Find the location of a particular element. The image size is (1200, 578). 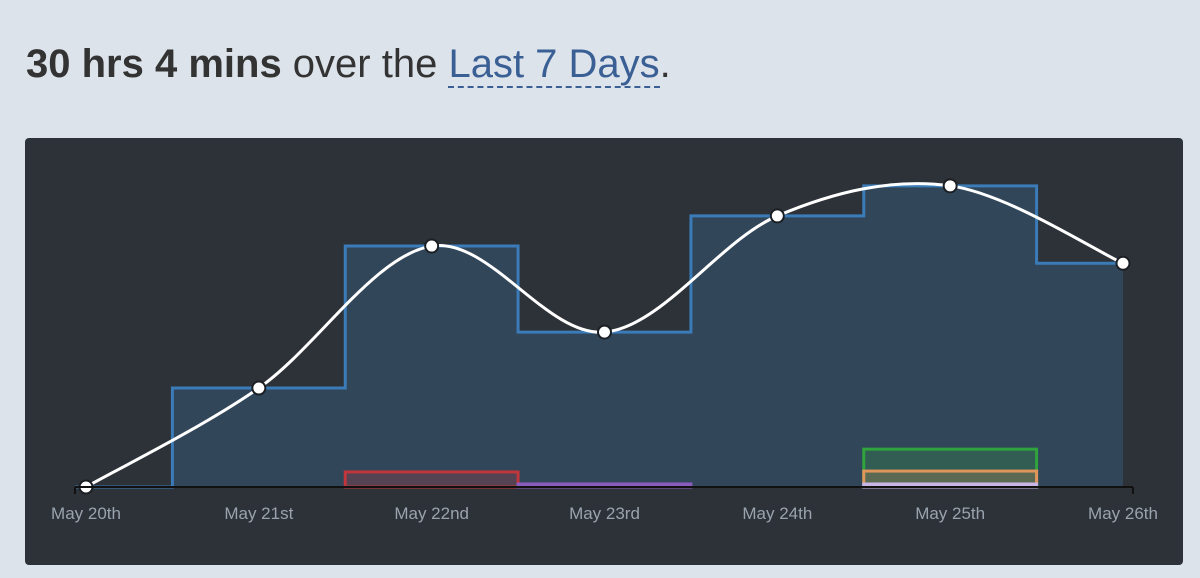

heading-text: over the is located at coordinates (365, 64).